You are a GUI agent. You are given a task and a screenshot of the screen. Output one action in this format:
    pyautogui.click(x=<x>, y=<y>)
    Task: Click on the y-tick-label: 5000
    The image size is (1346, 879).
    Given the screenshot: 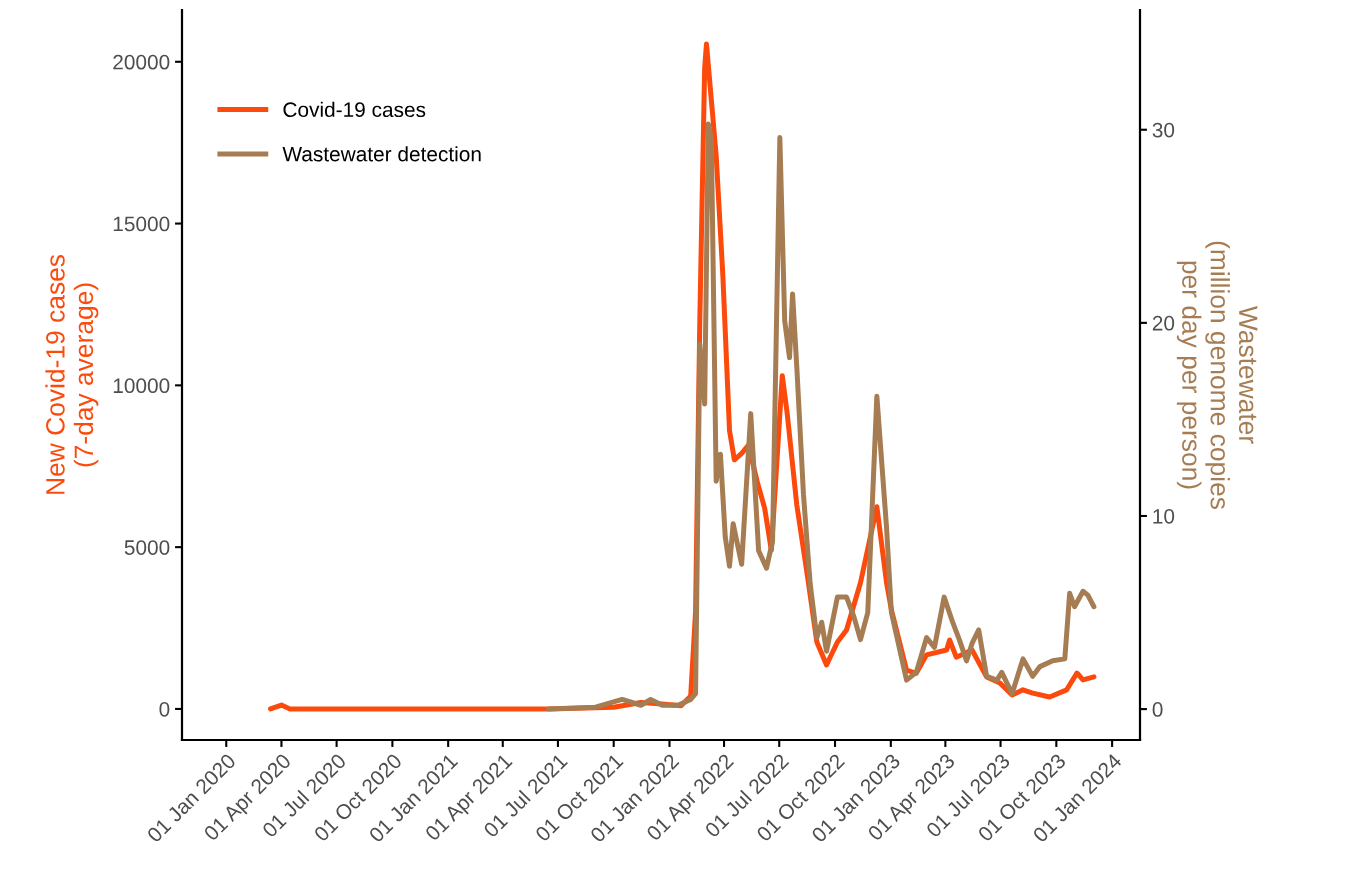 What is the action you would take?
    pyautogui.click(x=147, y=547)
    